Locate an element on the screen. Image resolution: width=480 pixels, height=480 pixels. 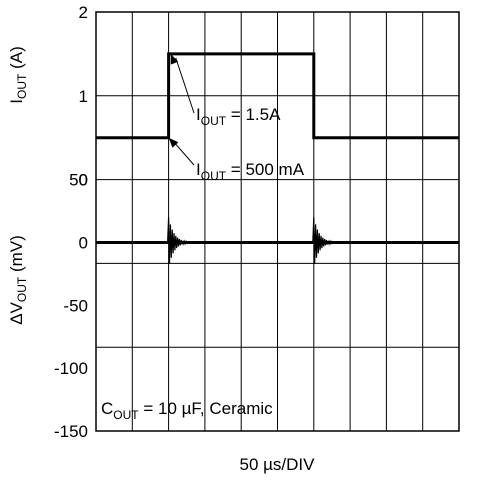
top-y-tick-label: 0 is located at coordinates (83, 180).